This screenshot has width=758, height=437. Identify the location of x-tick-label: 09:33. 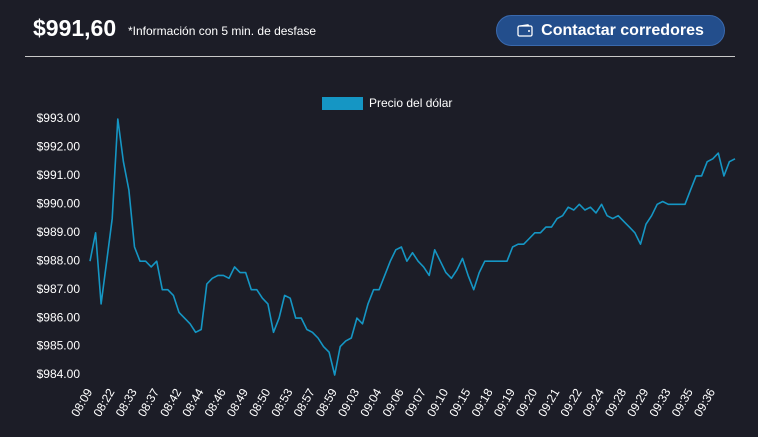
(659, 402).